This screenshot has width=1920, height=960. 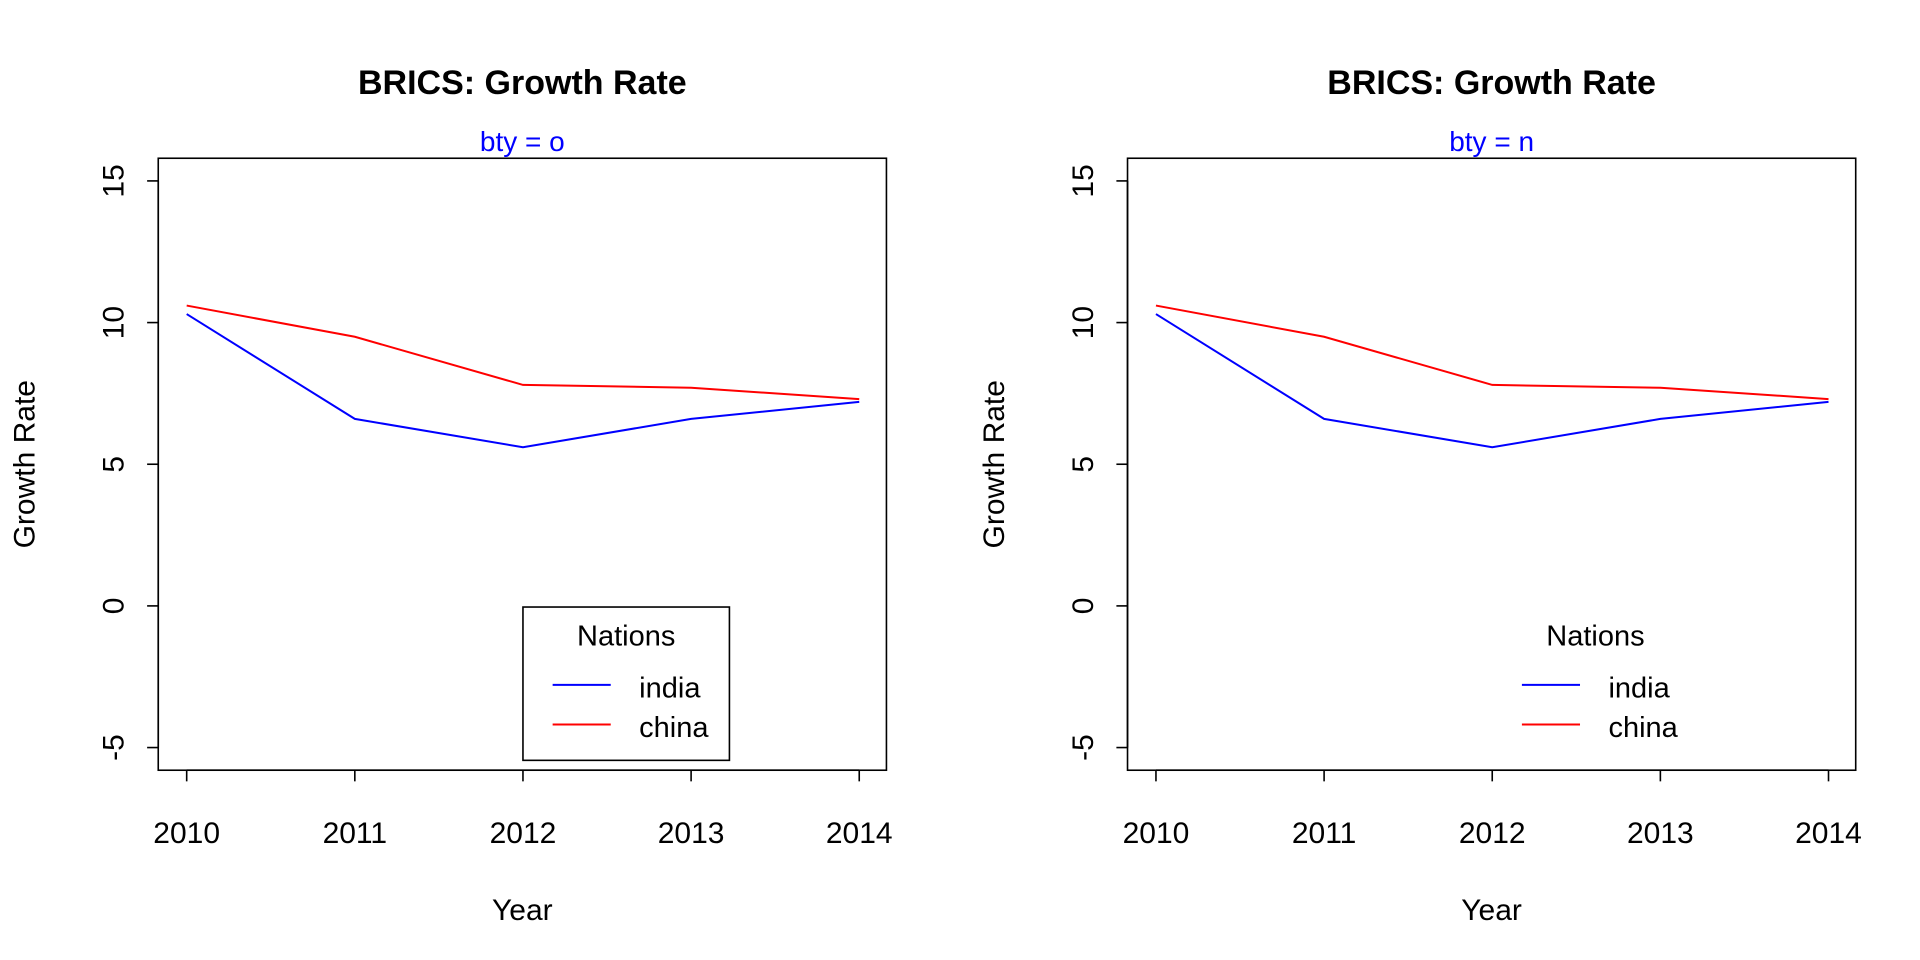 I want to click on chart-subtitle: bty = o, so click(x=522, y=141).